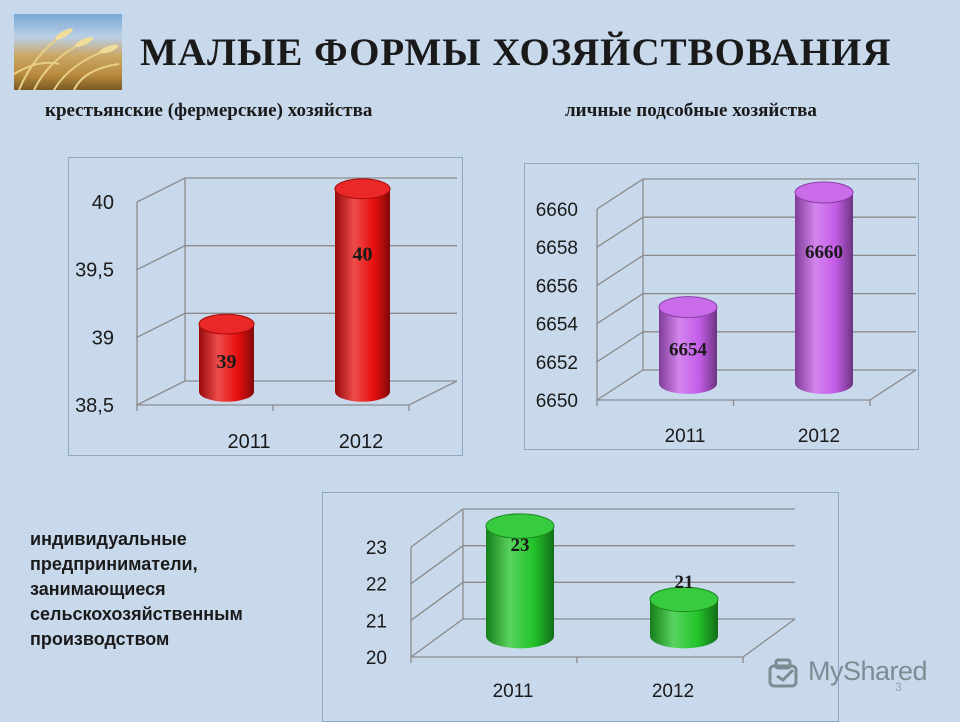  What do you see at coordinates (376, 658) in the screenshot?
I see `chart-2-y-tick-label: 20` at bounding box center [376, 658].